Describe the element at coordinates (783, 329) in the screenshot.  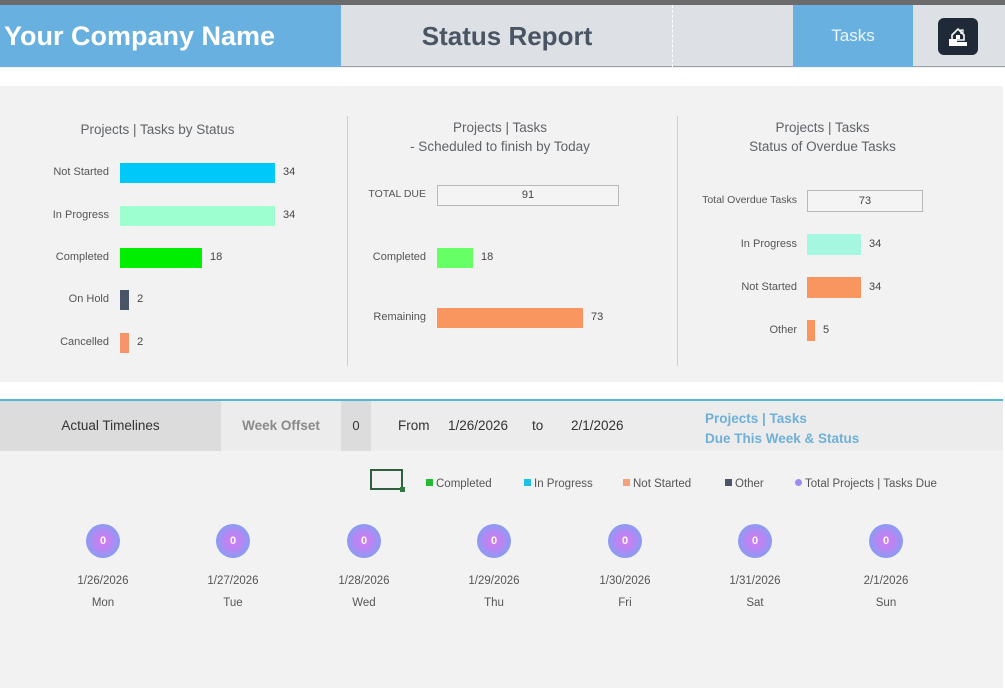
I see `bar-label: Other` at that location.